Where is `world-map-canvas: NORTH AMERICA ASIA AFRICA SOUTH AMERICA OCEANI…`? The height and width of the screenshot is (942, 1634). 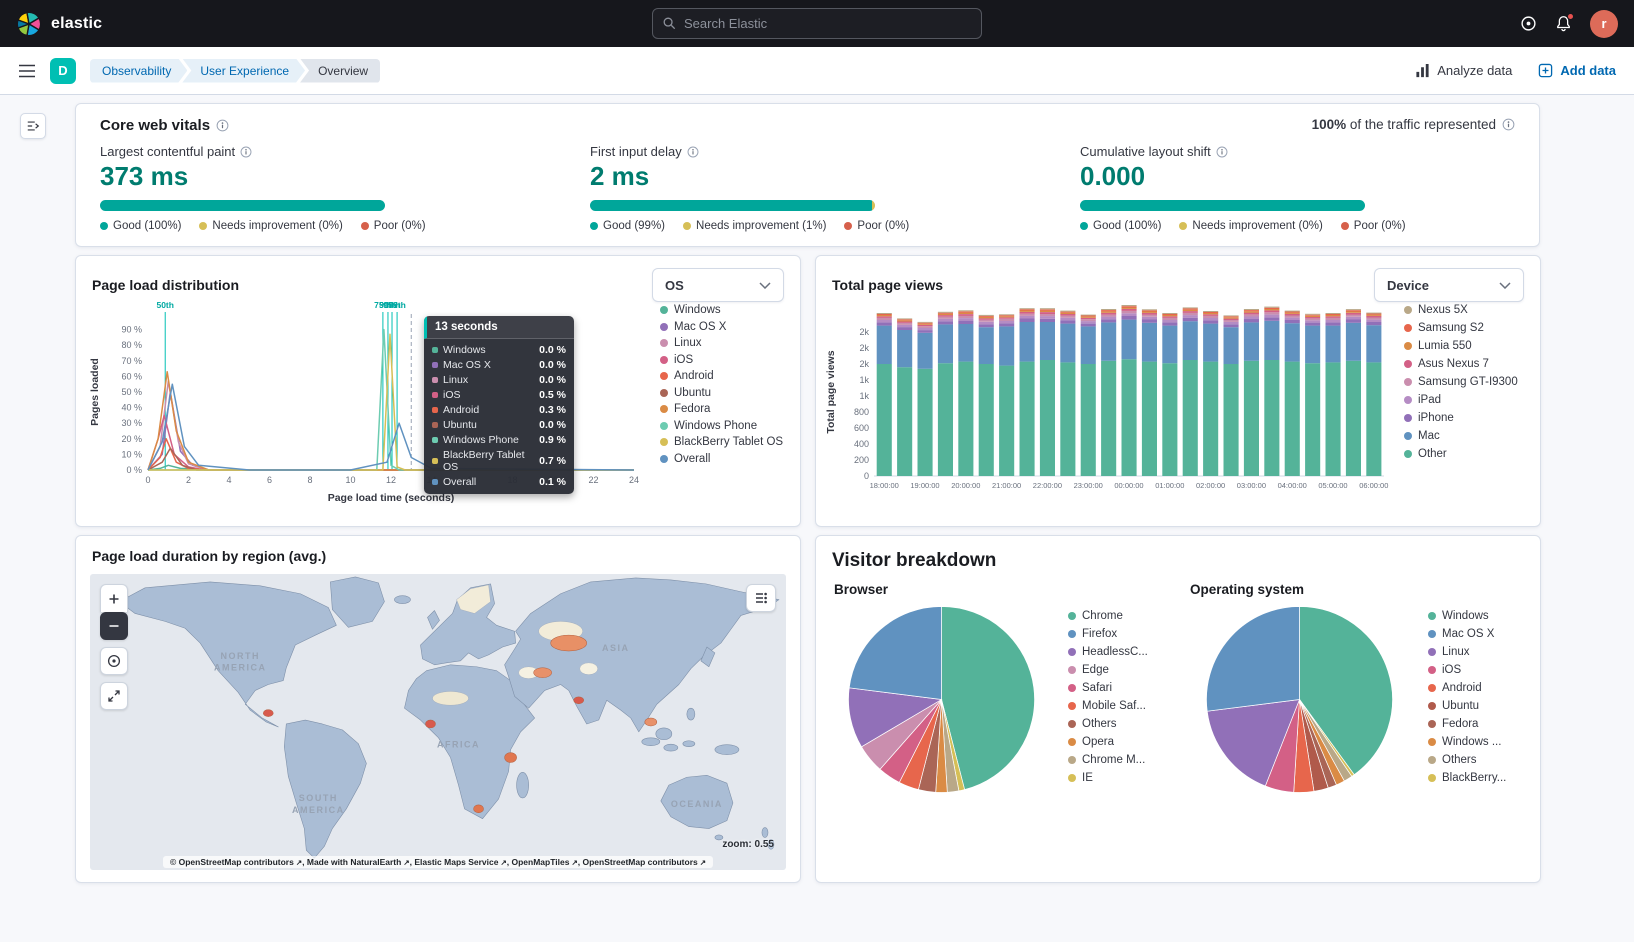 world-map-canvas: NORTH AMERICA ASIA AFRICA SOUTH AMERICA OCEANI… is located at coordinates (438, 722).